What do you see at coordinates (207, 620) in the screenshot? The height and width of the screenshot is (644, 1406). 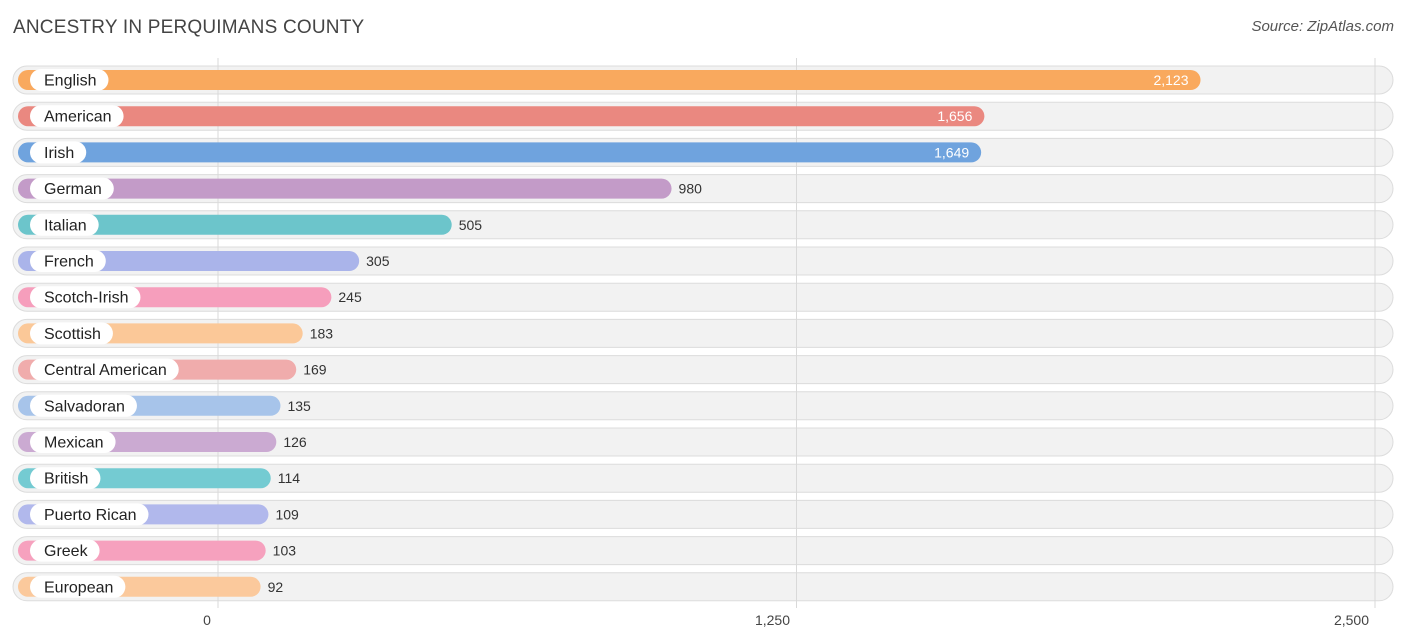 I see `tick-label: 0` at bounding box center [207, 620].